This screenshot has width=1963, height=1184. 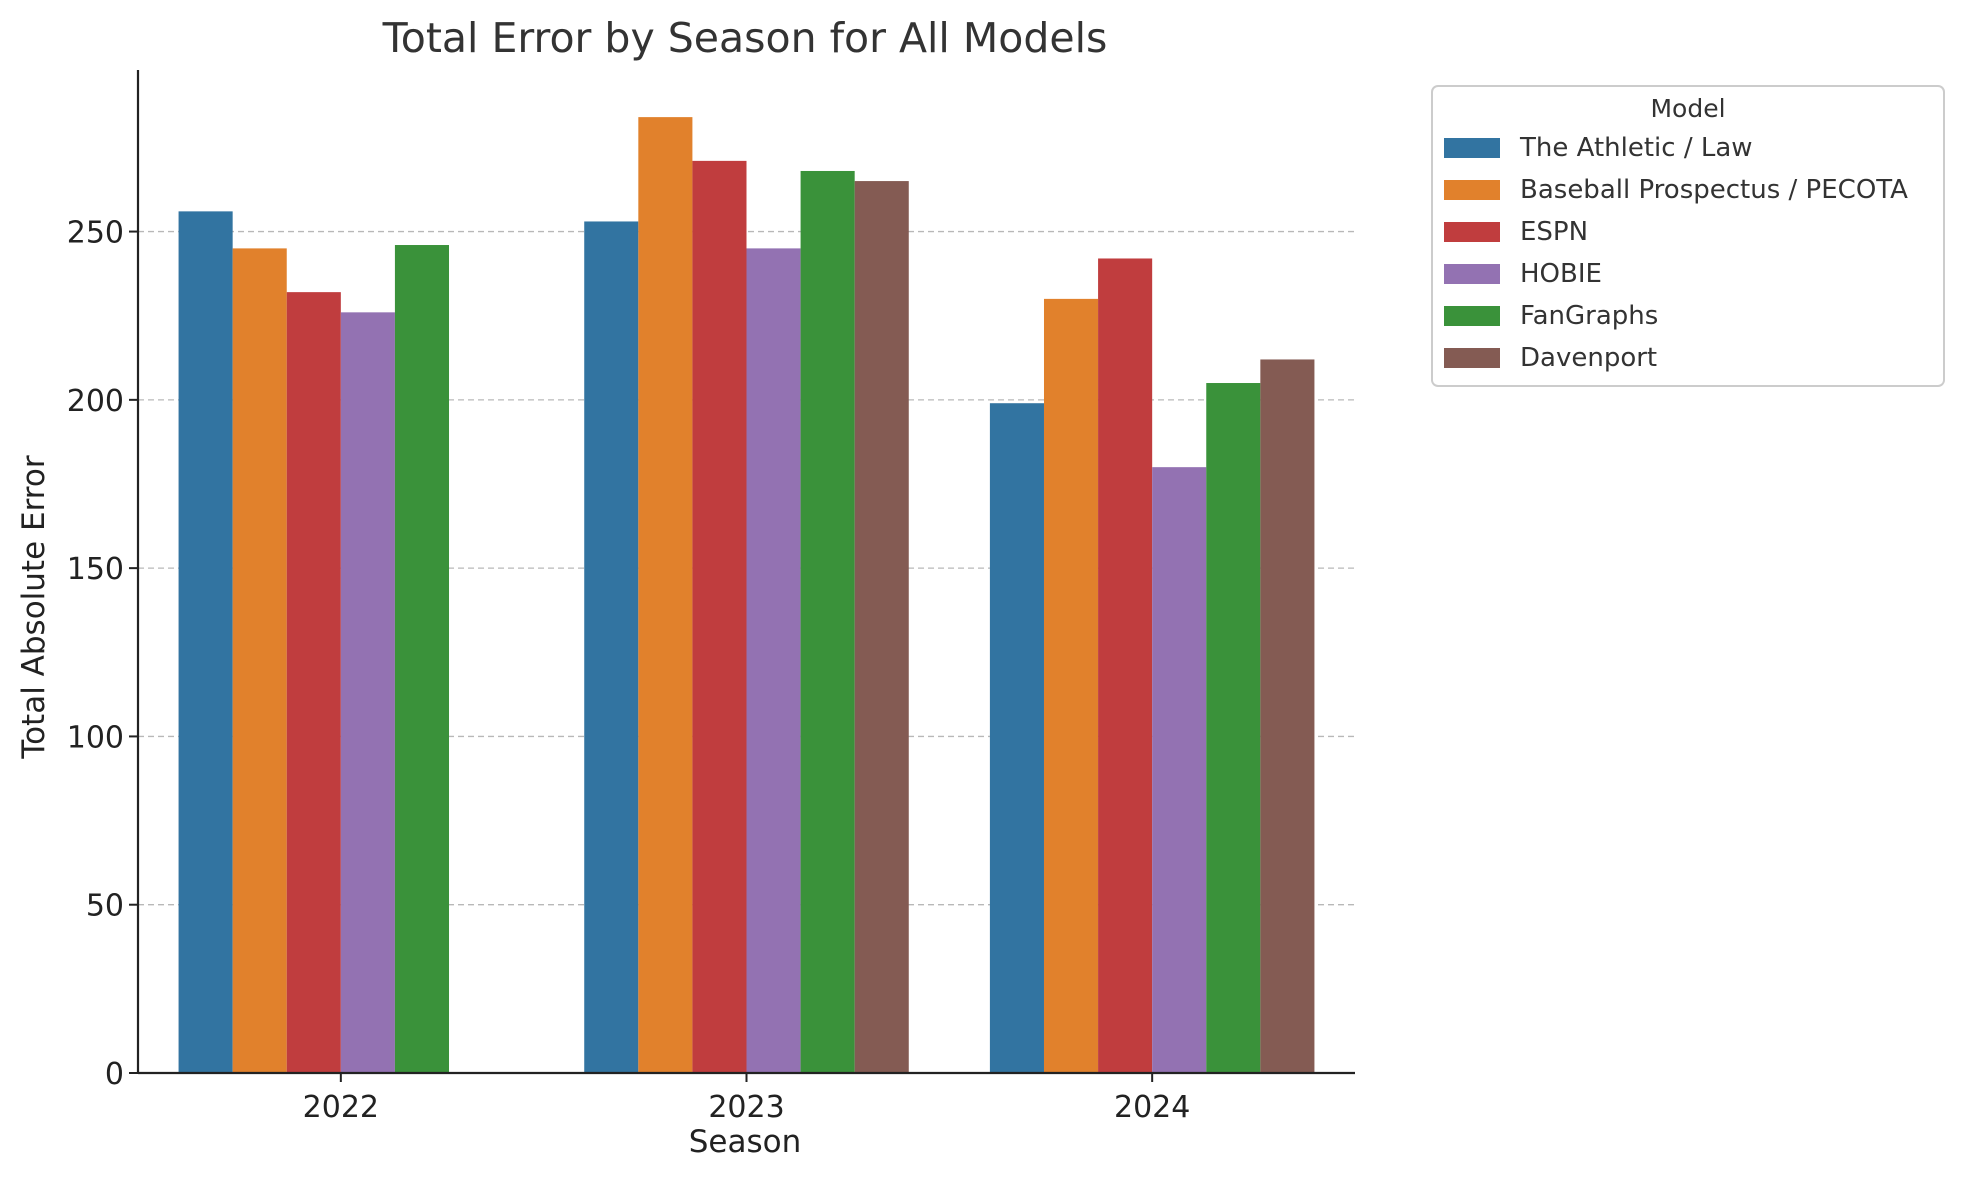 I want to click on y-tick-label: 150, so click(x=95, y=569).